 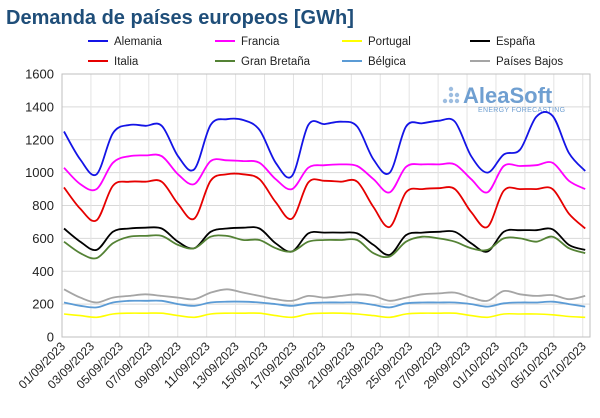 What do you see at coordinates (39, 106) in the screenshot?
I see `y-tick-label: 1400` at bounding box center [39, 106].